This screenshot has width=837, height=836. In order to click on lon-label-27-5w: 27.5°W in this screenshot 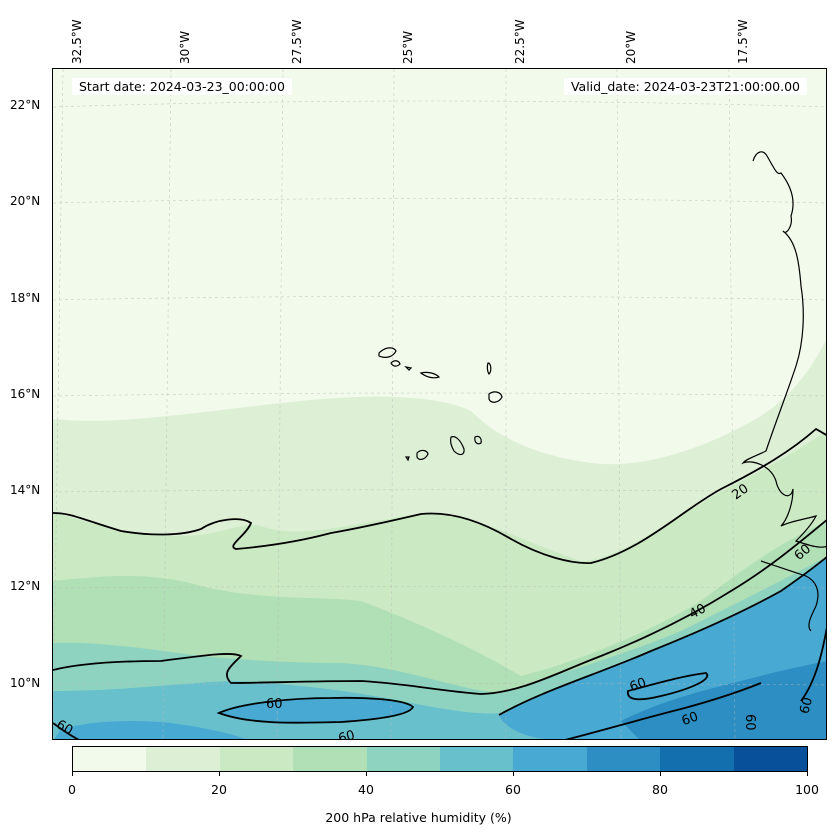, I will do `click(297, 41)`.